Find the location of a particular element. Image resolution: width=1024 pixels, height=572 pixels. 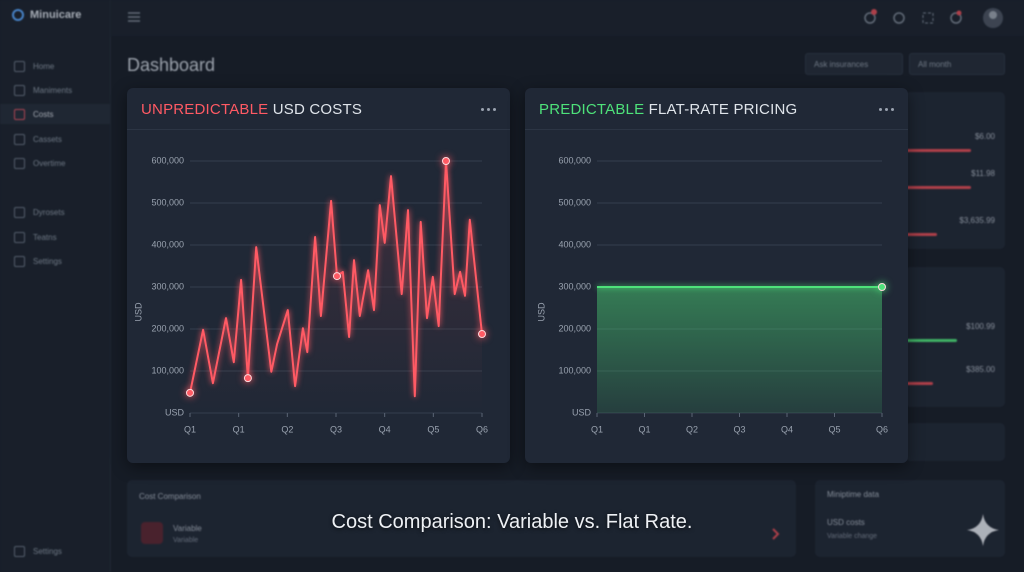

app-name: Minuicare is located at coordinates (56, 15).